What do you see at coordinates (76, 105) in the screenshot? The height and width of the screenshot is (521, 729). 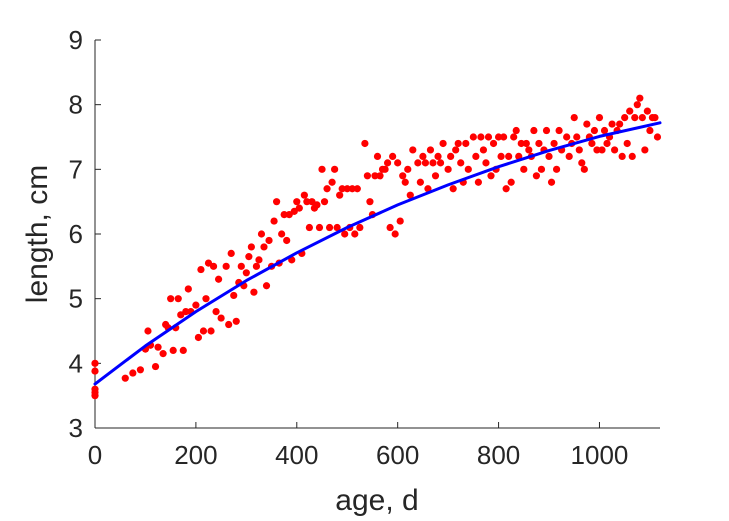 I see `y-tick-label: 8` at bounding box center [76, 105].